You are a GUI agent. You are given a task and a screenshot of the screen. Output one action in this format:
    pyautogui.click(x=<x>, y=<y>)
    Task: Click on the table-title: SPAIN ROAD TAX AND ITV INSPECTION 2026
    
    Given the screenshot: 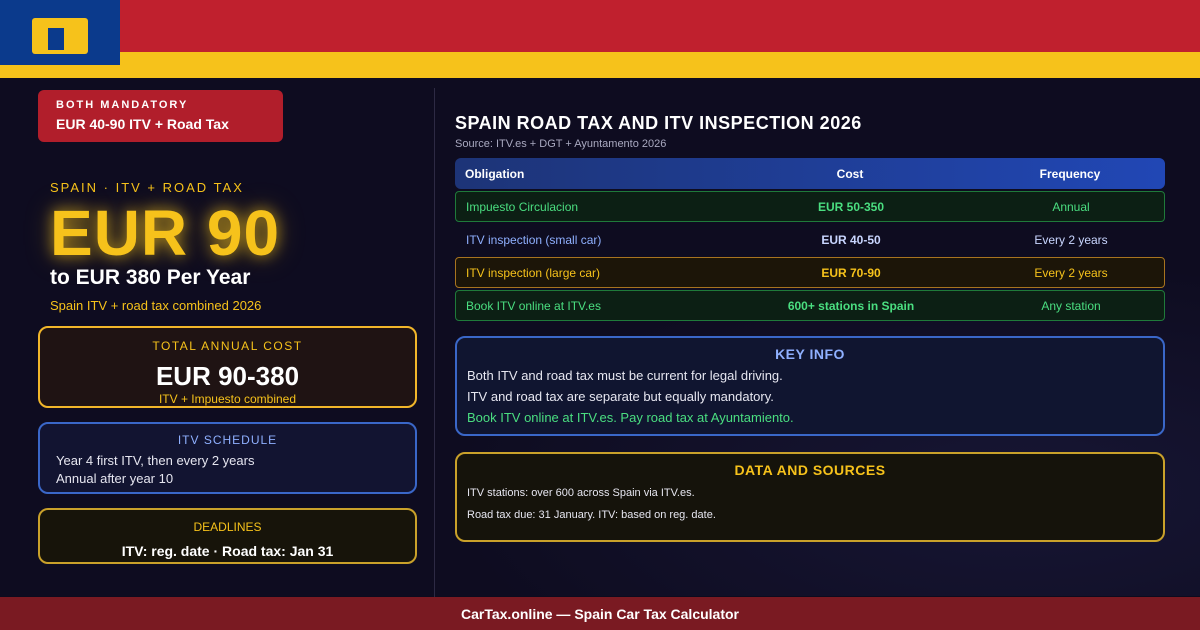 What is the action you would take?
    pyautogui.click(x=658, y=123)
    